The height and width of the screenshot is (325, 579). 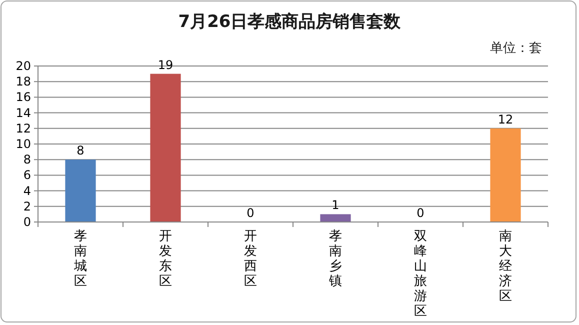 What do you see at coordinates (23, 66) in the screenshot?
I see `y-tick-label: 20` at bounding box center [23, 66].